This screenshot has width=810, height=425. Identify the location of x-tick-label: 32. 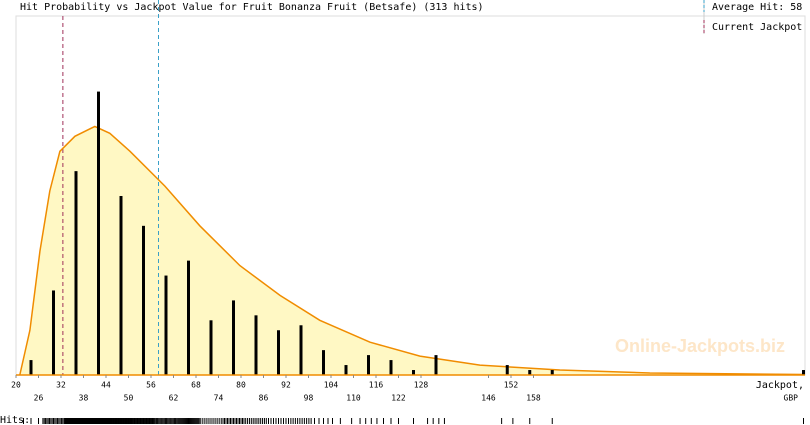
(61, 385).